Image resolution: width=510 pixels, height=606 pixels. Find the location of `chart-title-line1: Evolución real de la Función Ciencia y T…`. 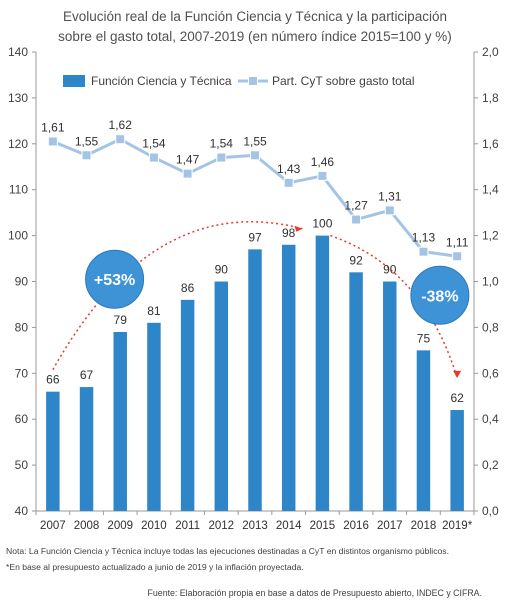

chart-title-line1: Evolución real de la Función Ciencia y T… is located at coordinates (255, 16).